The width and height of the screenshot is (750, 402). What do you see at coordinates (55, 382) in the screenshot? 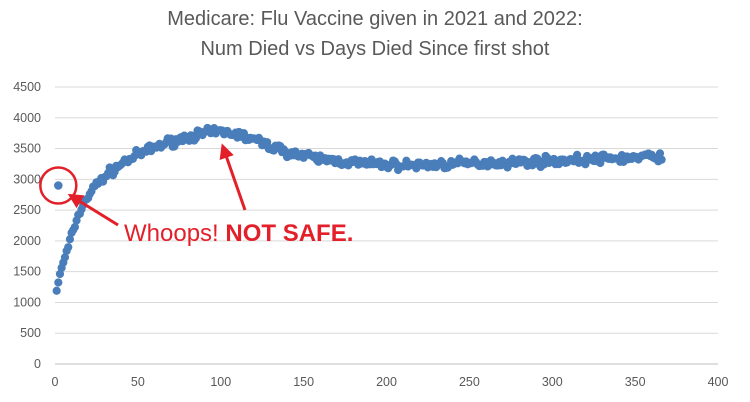
I see `x-tick-label: 0` at bounding box center [55, 382].